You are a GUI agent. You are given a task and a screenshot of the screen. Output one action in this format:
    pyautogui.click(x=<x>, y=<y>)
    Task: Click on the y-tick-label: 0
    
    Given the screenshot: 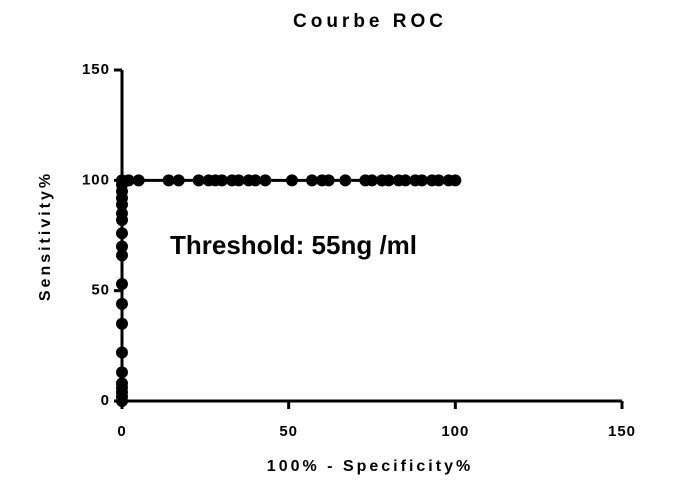 What is the action you would take?
    pyautogui.click(x=105, y=400)
    